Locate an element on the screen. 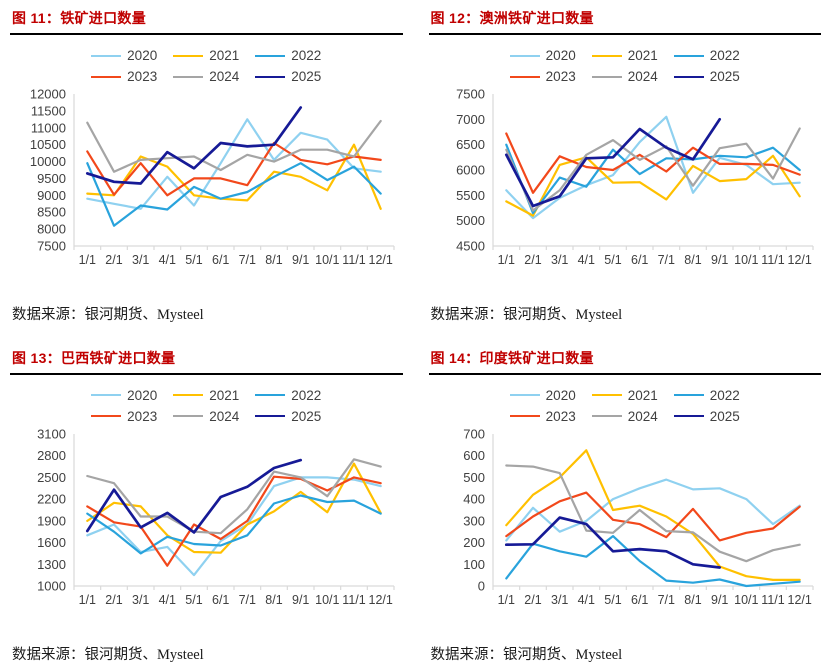  svg-text: 4500 is located at coordinates (470, 246).